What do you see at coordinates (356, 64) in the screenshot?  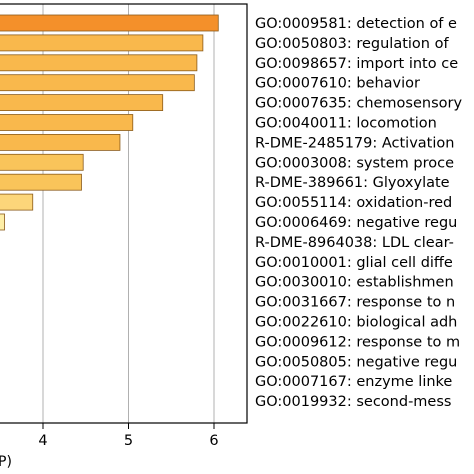 I see `category-label-3: GO:0098657: import into ce` at bounding box center [356, 64].